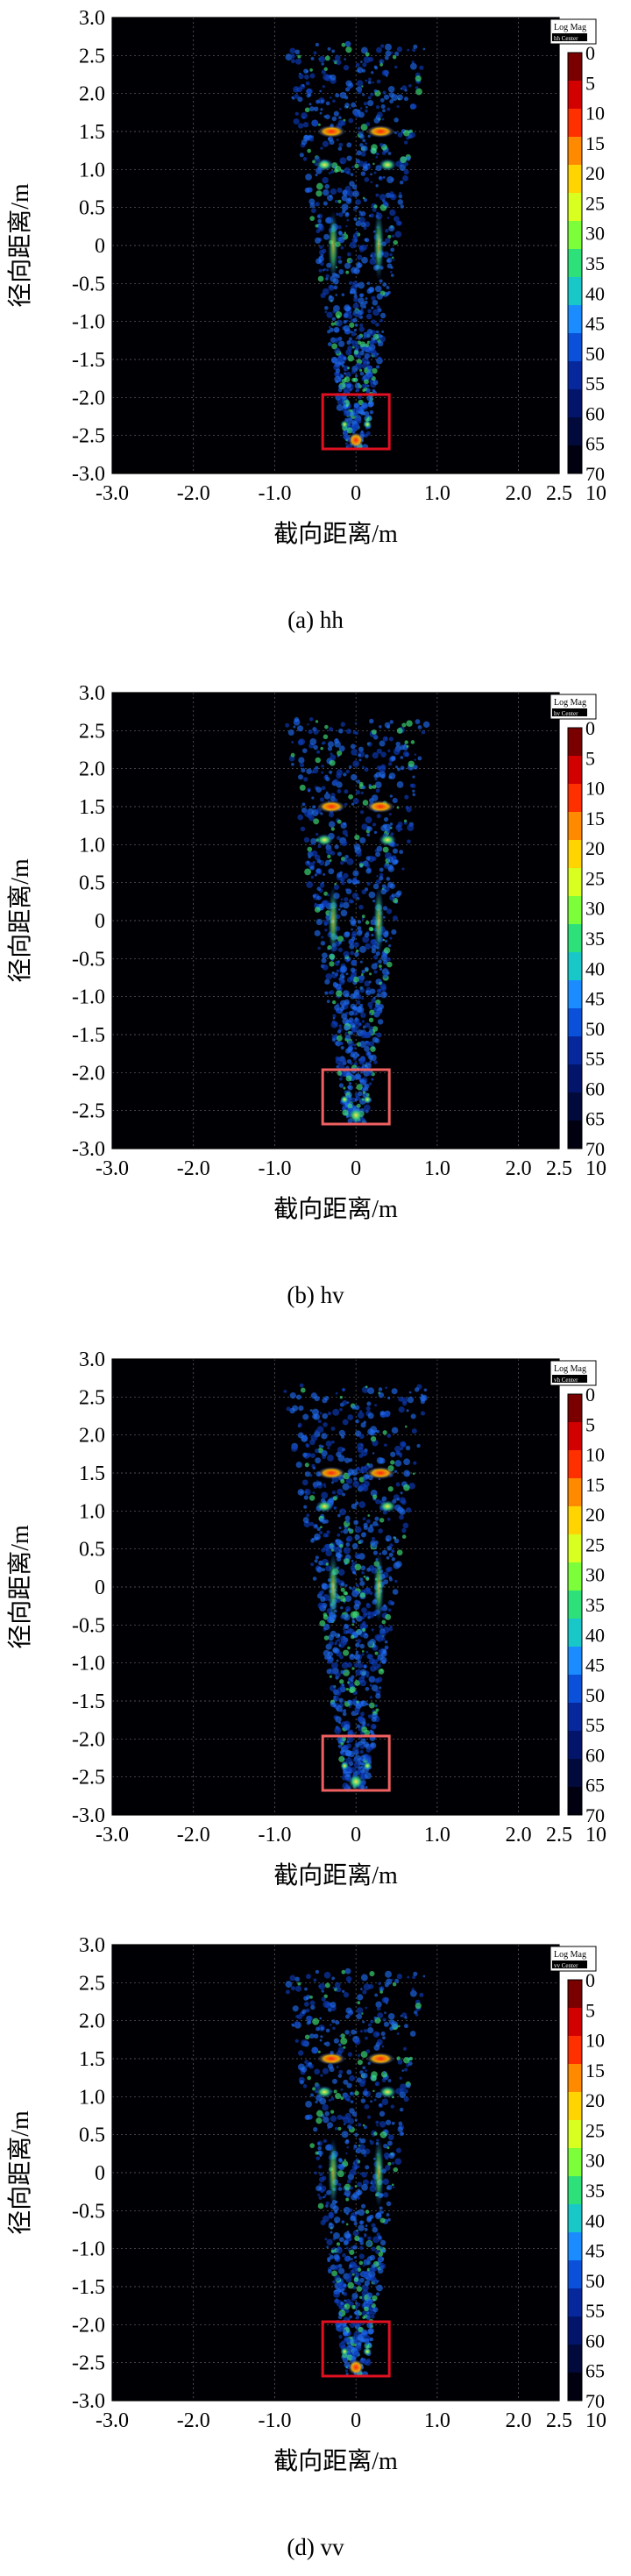 The image size is (631, 2576). Describe the element at coordinates (193, 493) in the screenshot. I see `x-tick-label: -2.0` at that location.